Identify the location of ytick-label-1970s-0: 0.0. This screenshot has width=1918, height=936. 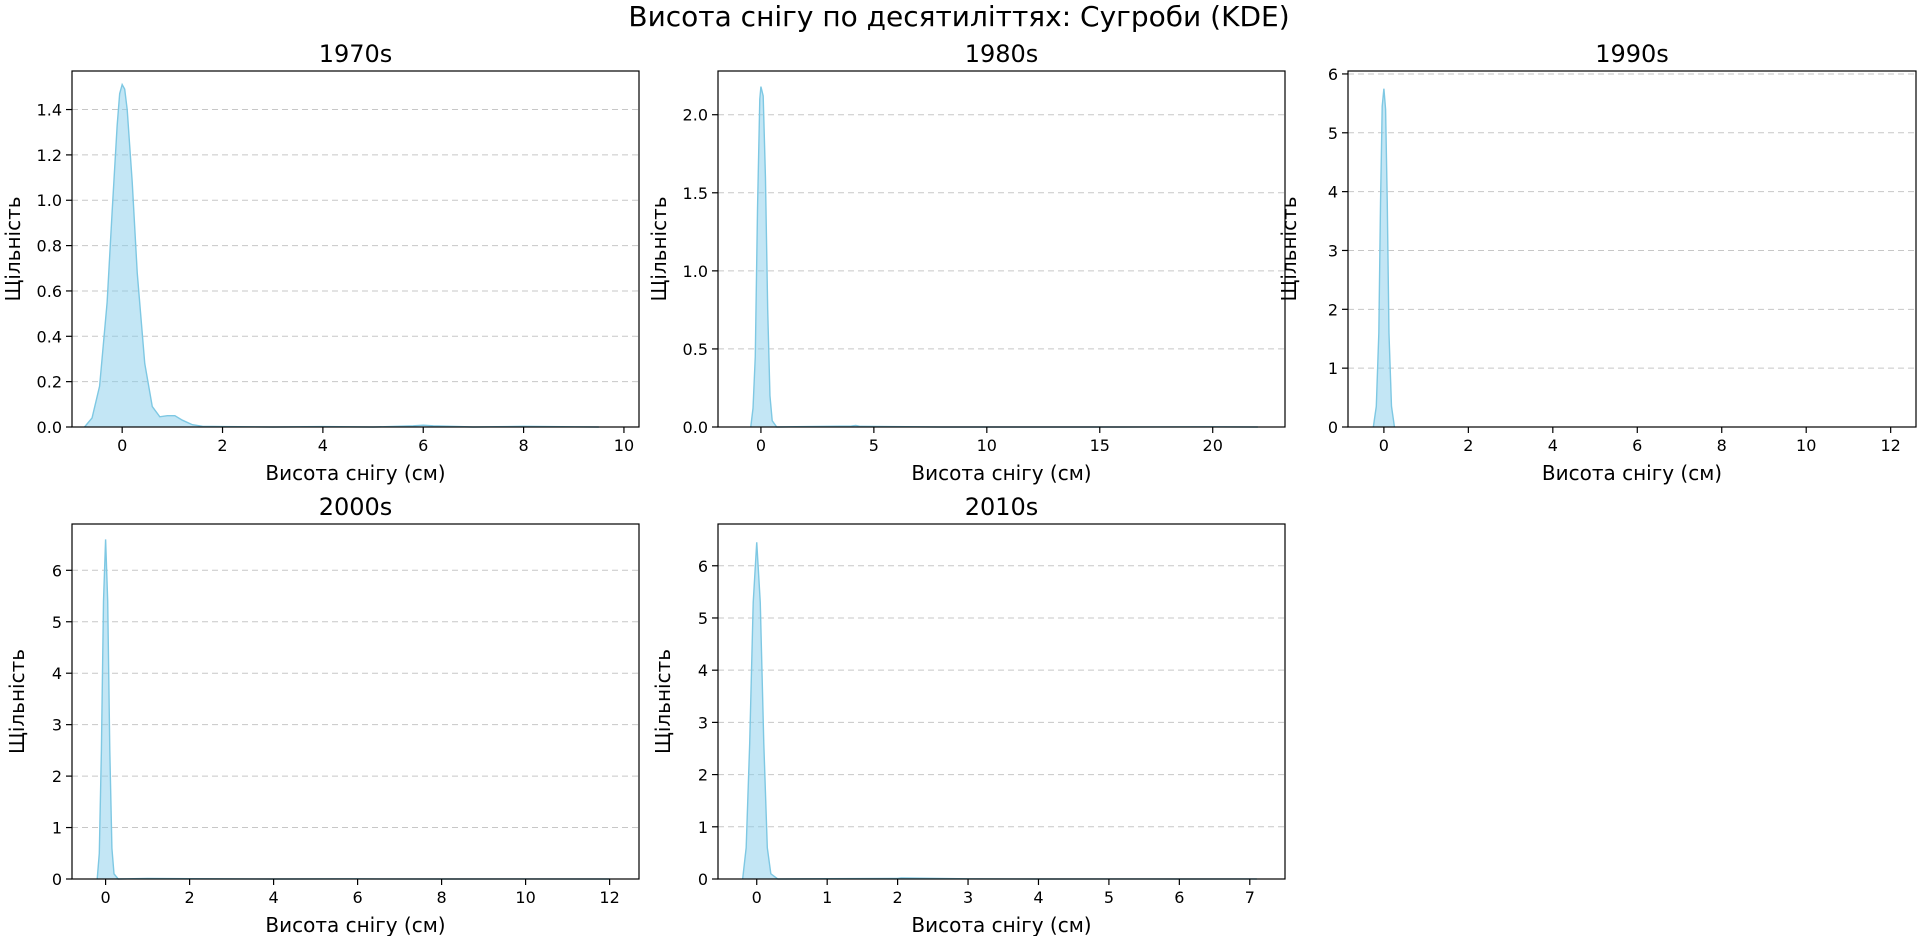
(49, 427).